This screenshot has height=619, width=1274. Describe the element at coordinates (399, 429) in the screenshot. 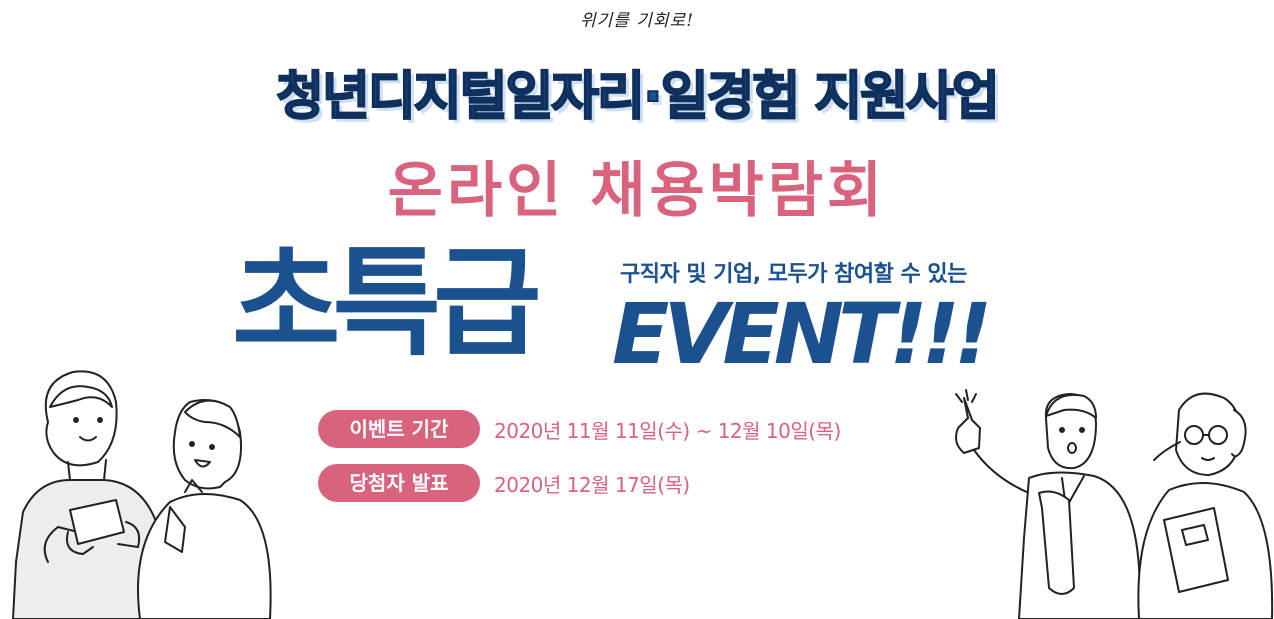

I see `event-period-badge: 이벤트 기간` at that location.